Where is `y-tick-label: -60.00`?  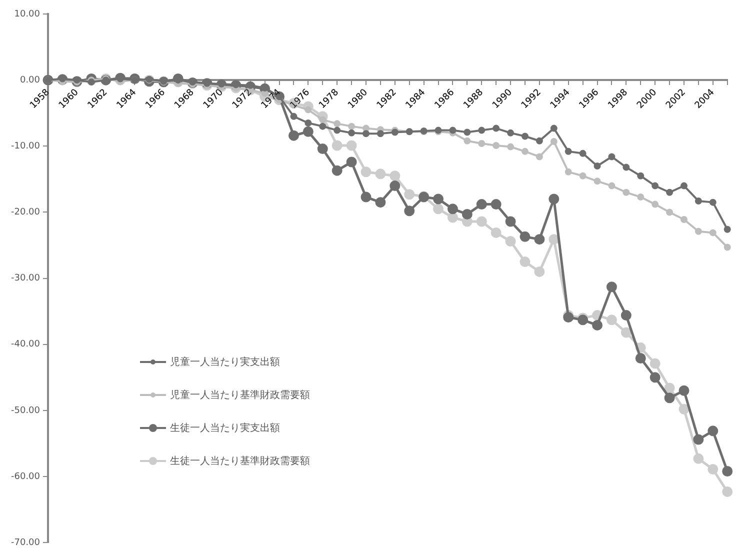 y-tick-label: -60.00 is located at coordinates (25, 477).